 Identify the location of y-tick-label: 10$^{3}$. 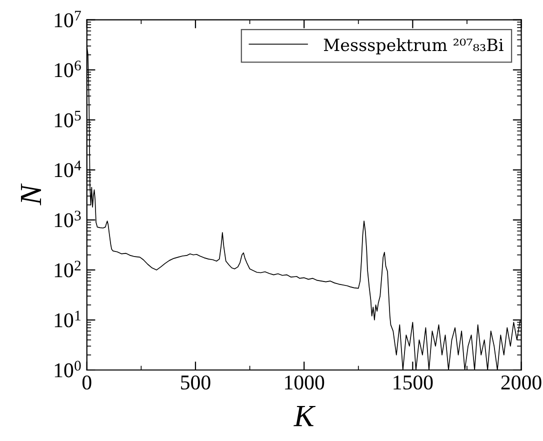
(67, 219).